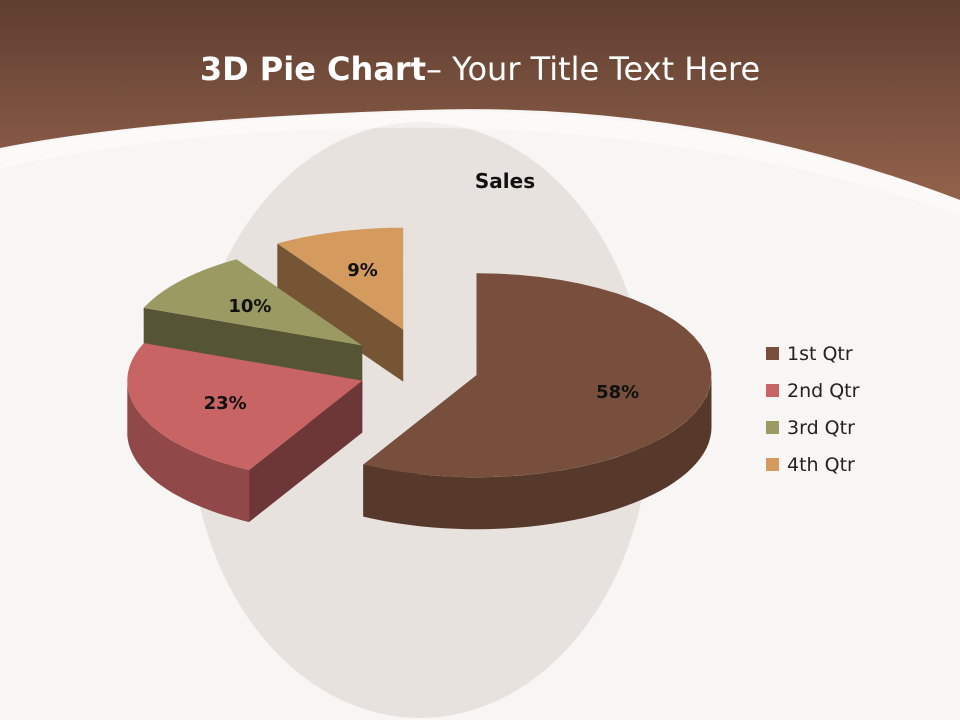  What do you see at coordinates (820, 353) in the screenshot?
I see `legend-label: 1st Qtr` at bounding box center [820, 353].